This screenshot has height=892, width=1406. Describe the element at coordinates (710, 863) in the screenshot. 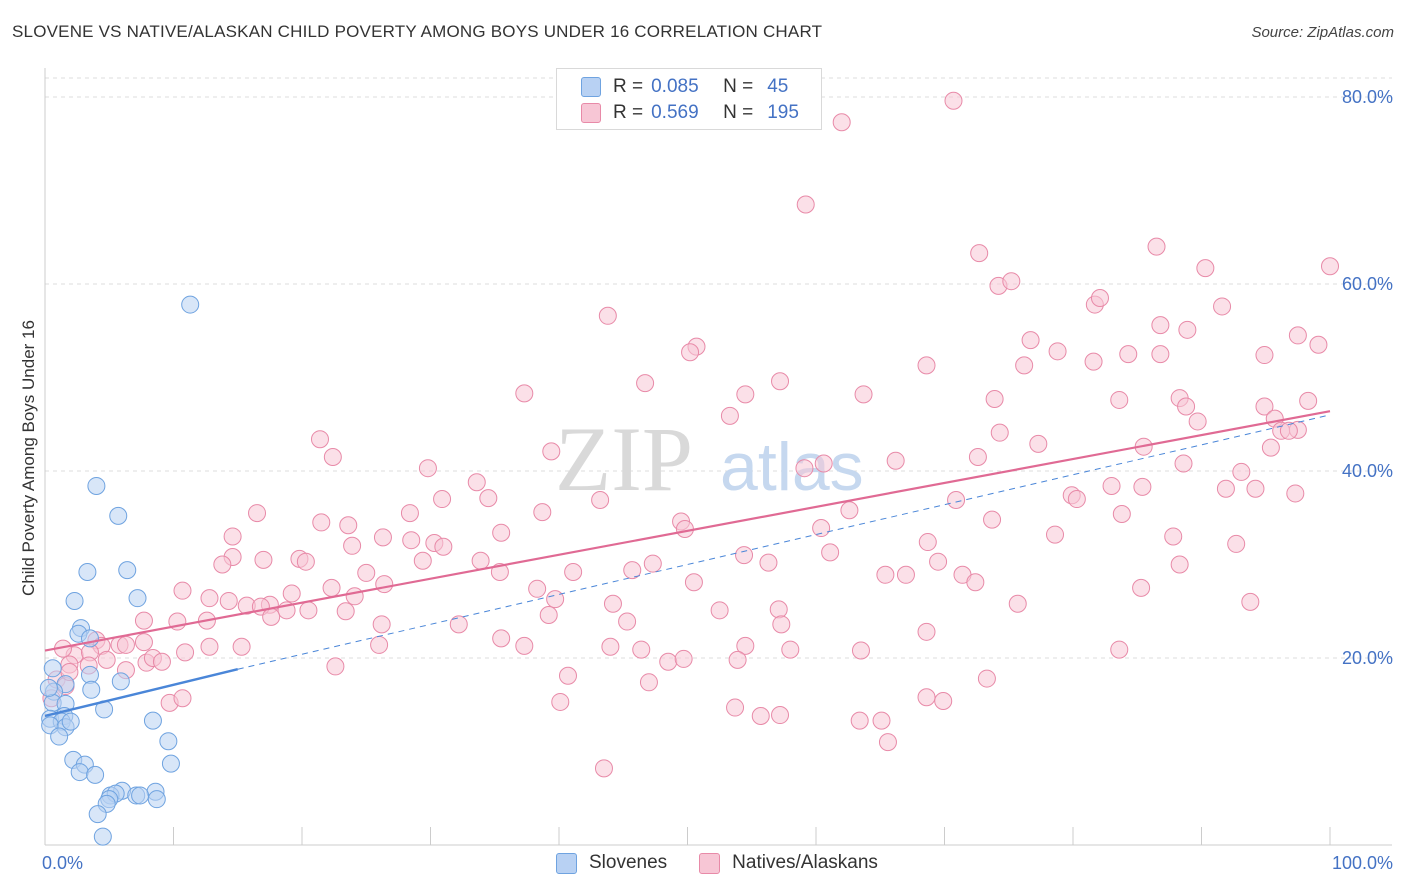

I see `natives-legend-swatch` at that location.